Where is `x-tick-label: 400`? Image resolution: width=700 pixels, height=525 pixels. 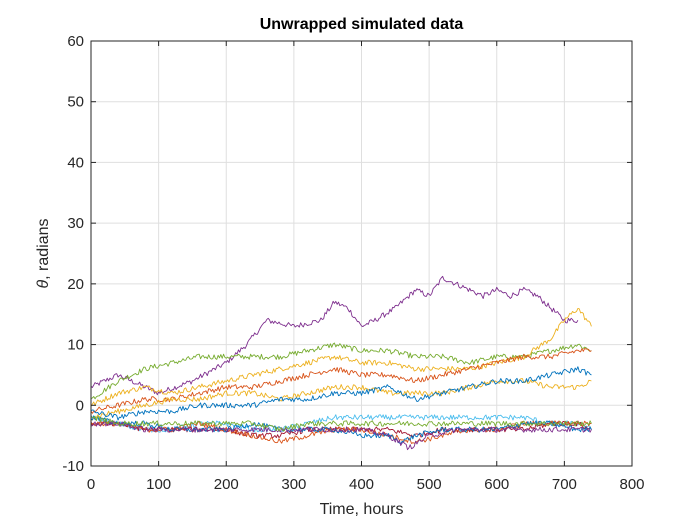 x-tick-label: 400 is located at coordinates (361, 484).